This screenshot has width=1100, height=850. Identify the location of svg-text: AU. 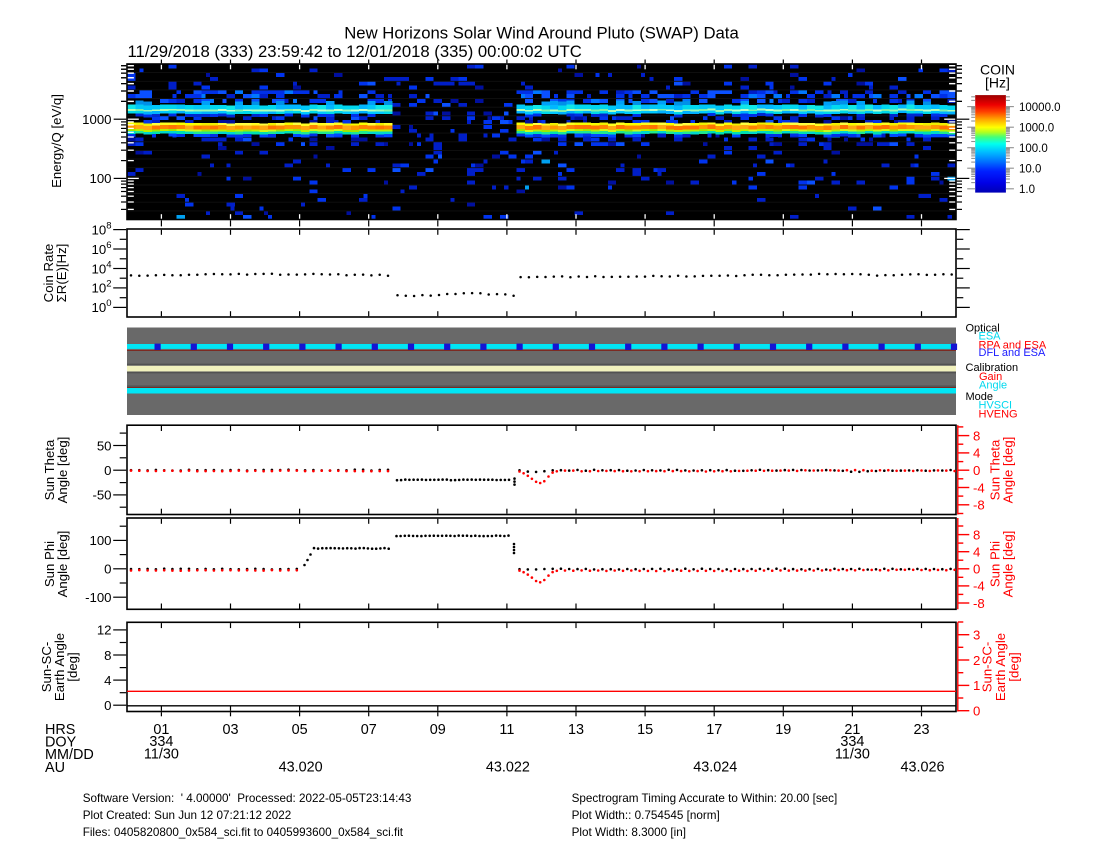
(55, 768).